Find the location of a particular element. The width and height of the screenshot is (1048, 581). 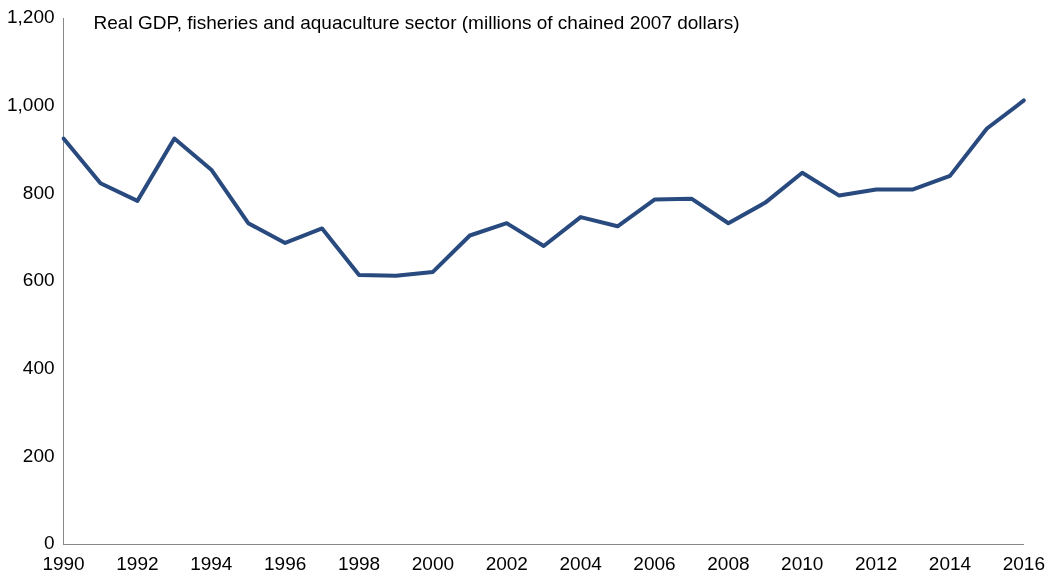

x-tick-label: 2000 is located at coordinates (433, 563).